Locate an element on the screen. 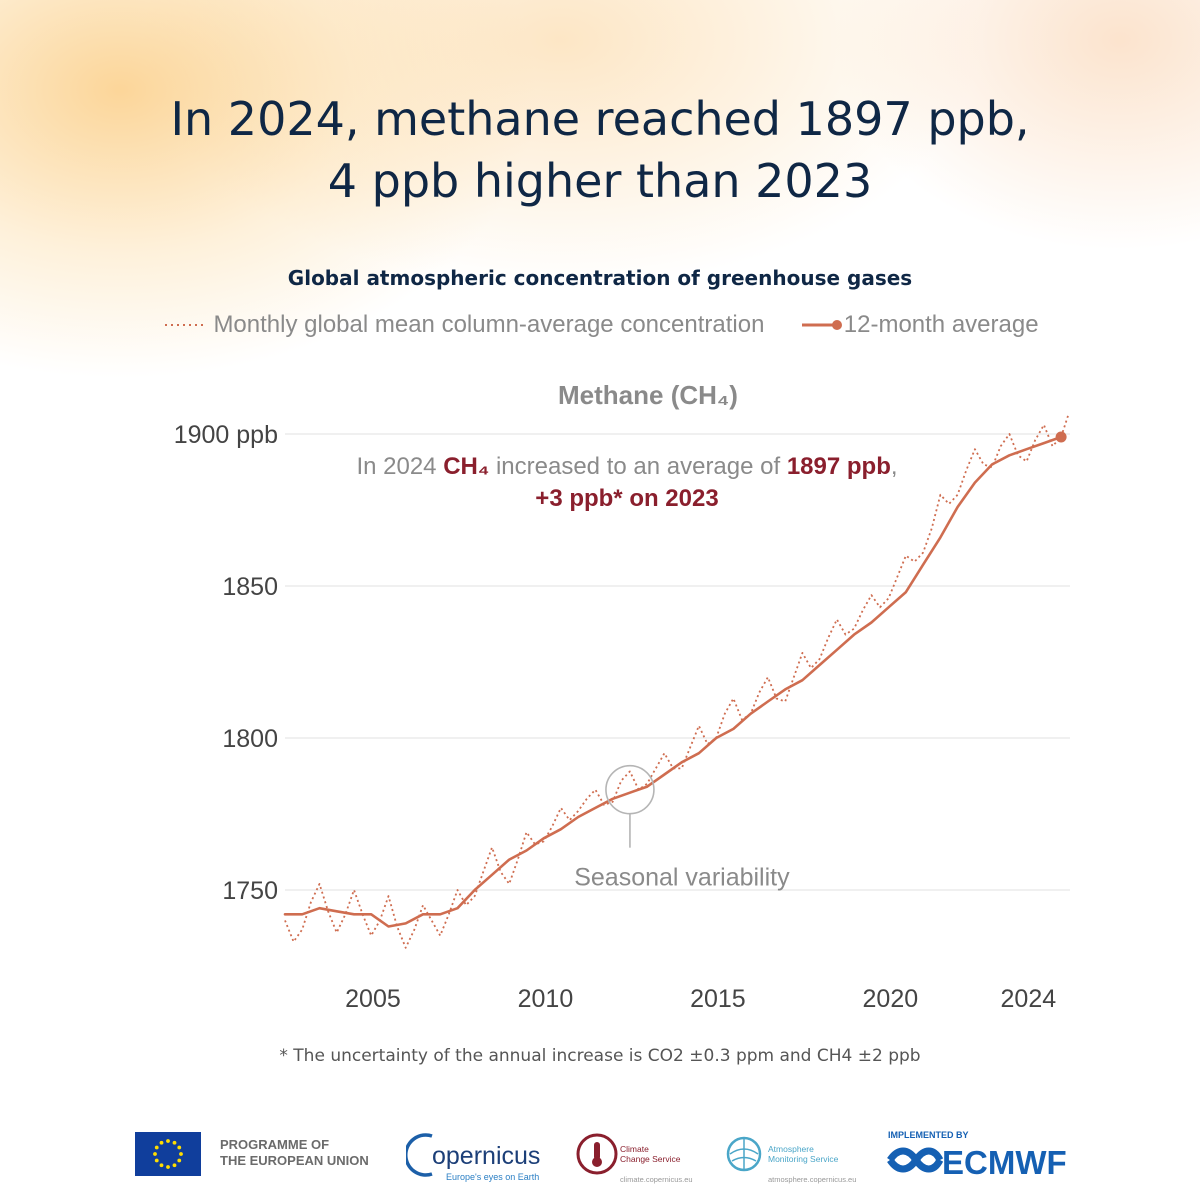 Image resolution: width=1200 pixels, height=1200 pixels. x-tick-label: 2020 is located at coordinates (891, 999).